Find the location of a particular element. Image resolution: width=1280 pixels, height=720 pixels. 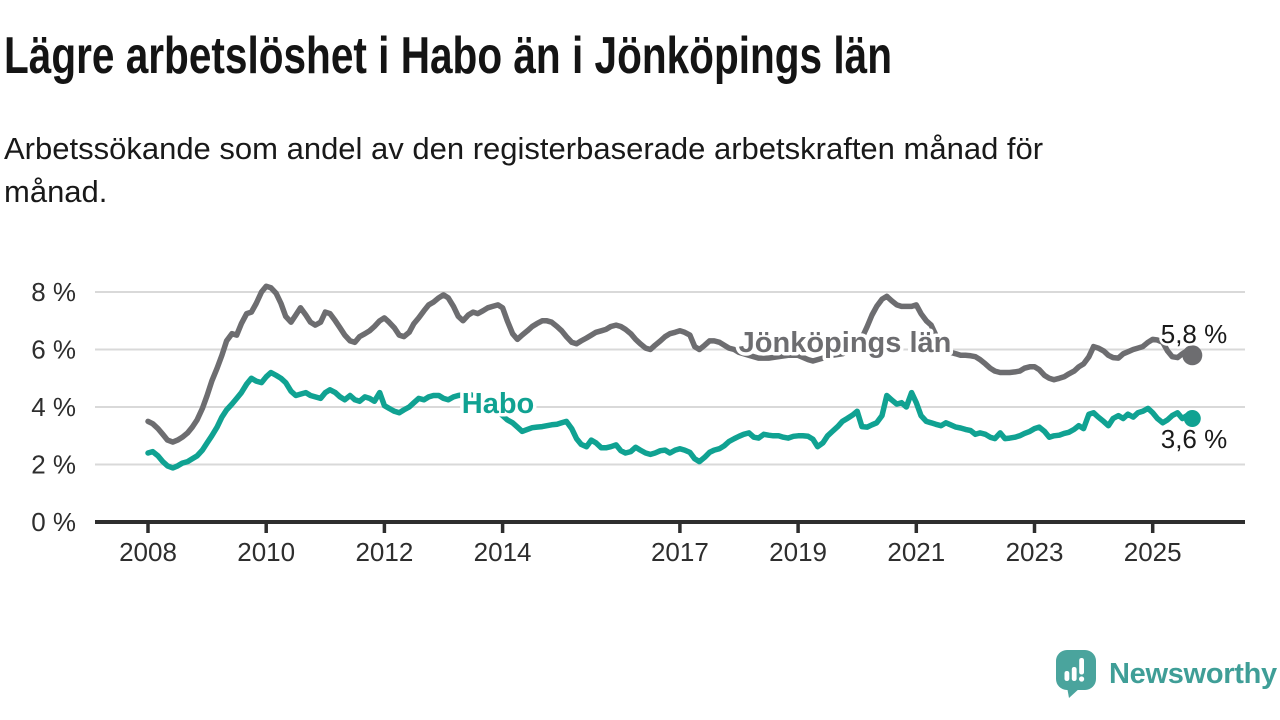

series-end-dot-jonkopings-lan is located at coordinates (1192, 355).